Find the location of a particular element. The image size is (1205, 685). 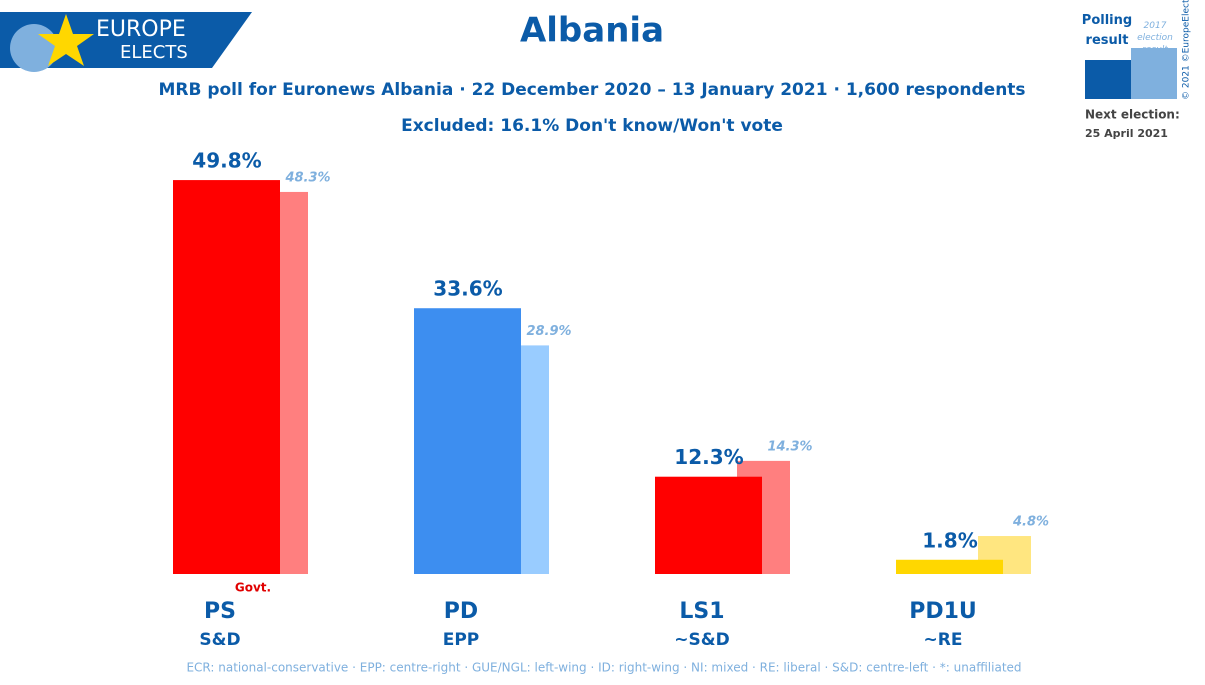

legend-label: Polling result is located at coordinates (1107, 30).